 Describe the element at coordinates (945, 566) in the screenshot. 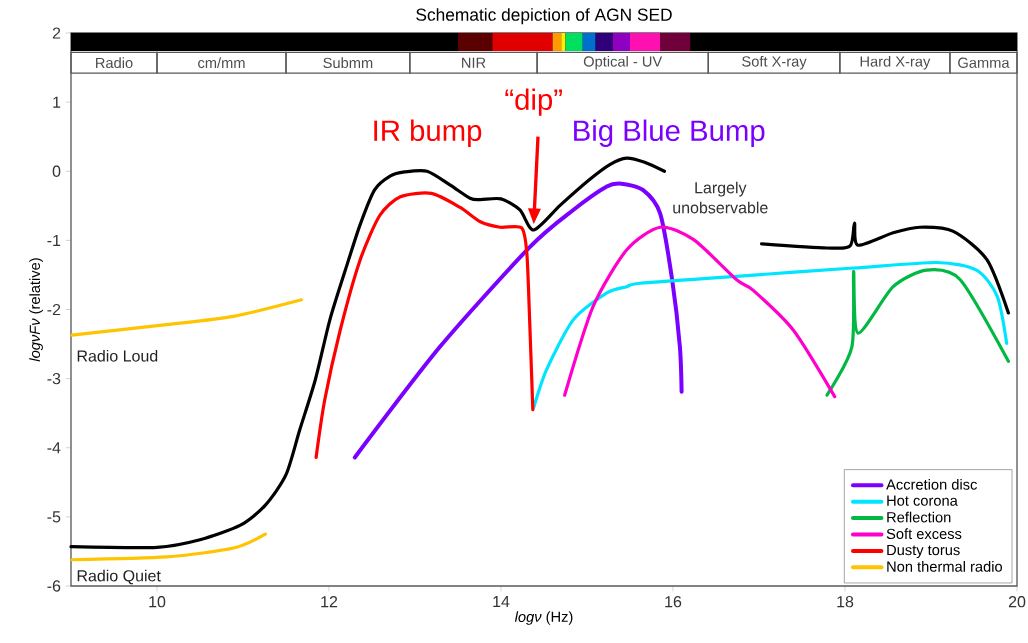

I see `legend-label: Non thermal radio` at that location.